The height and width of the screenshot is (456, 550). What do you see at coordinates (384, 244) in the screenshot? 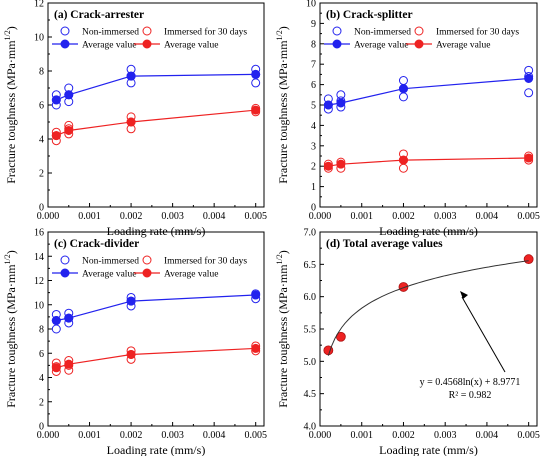
I see `panel-title: (d) Total average values` at bounding box center [384, 244].